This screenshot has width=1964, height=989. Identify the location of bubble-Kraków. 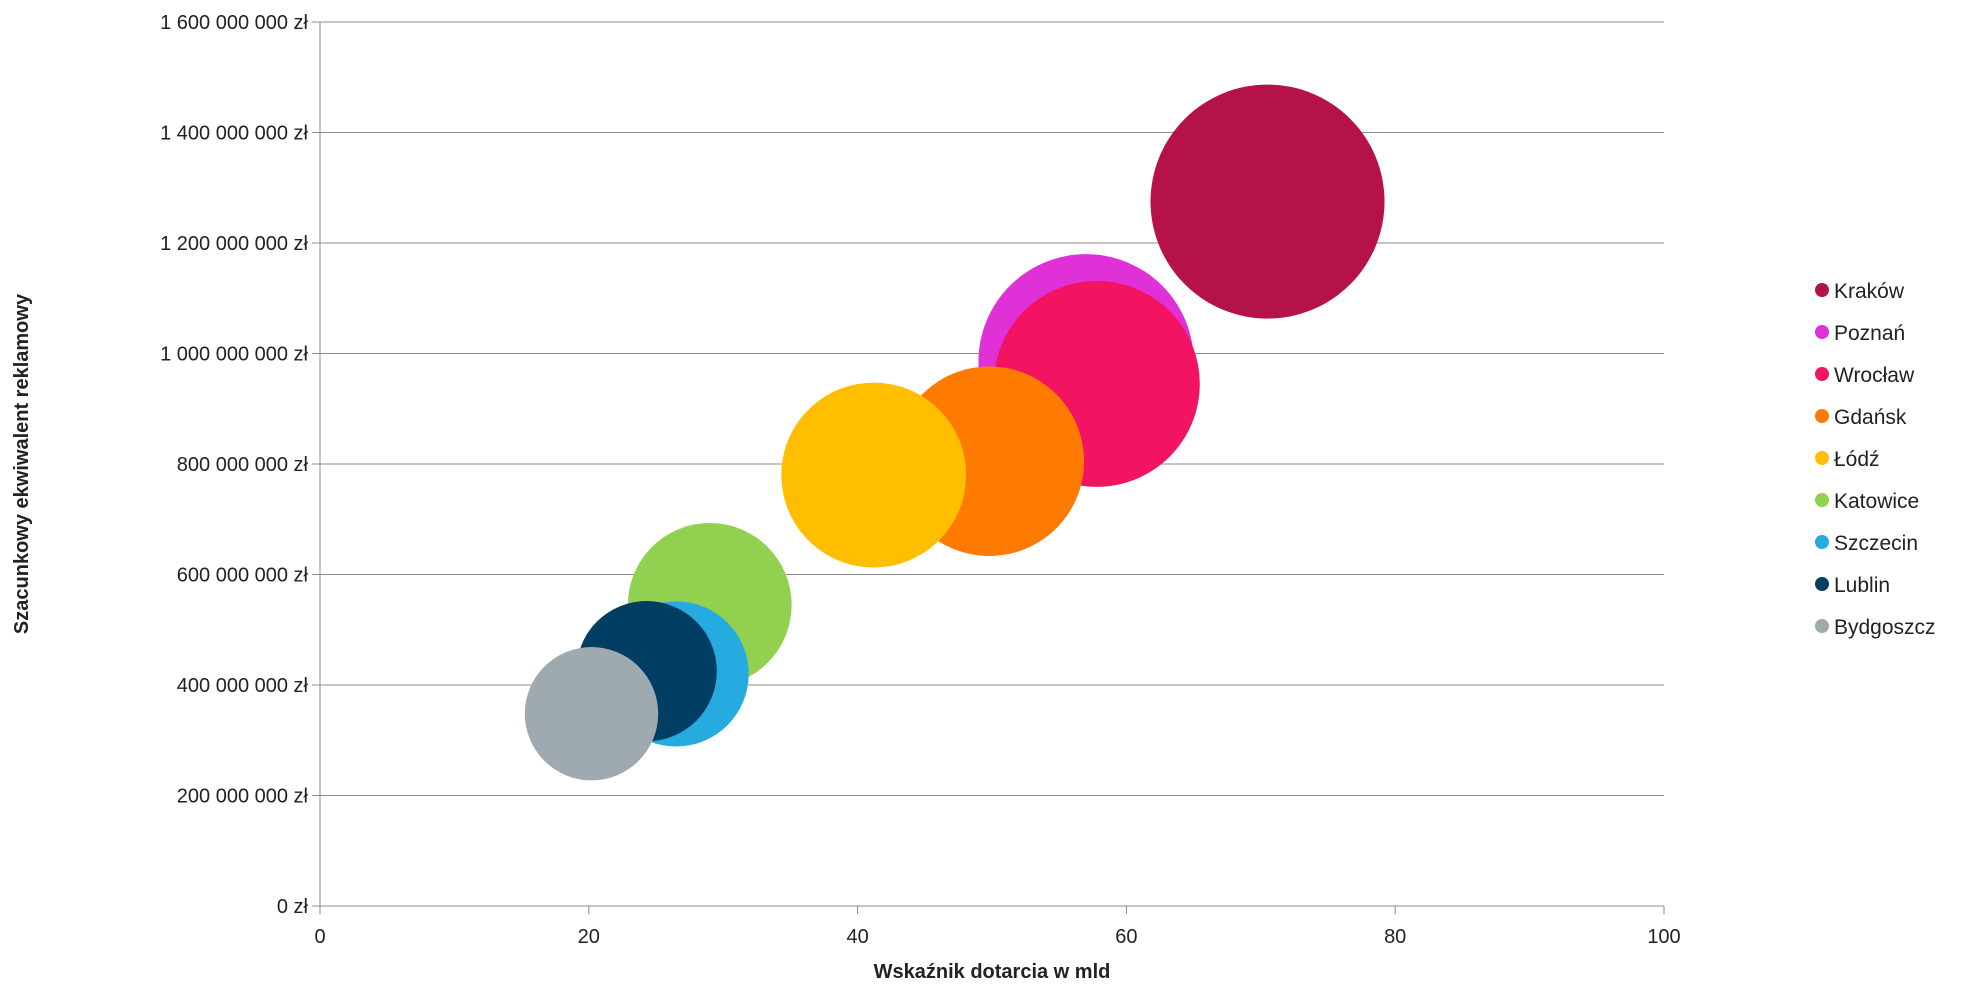
(1267, 201).